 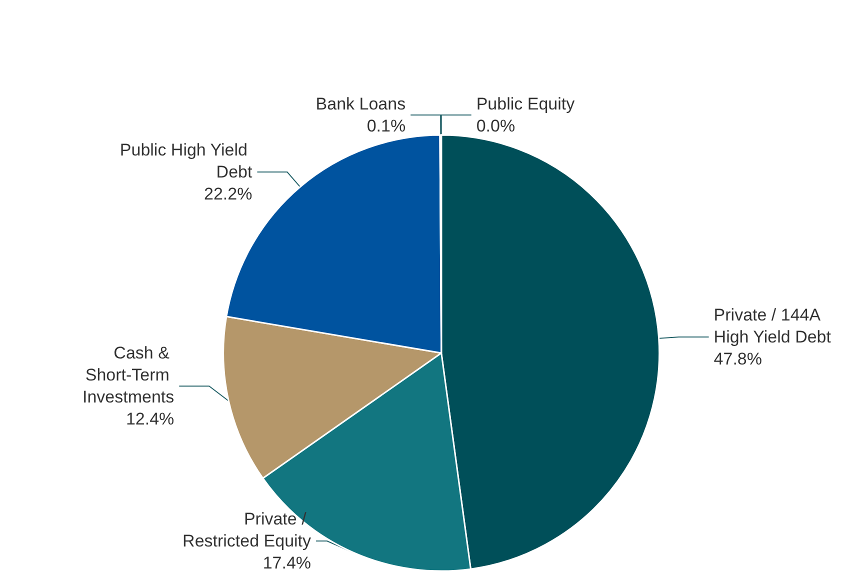 I want to click on slice-label: Cash & Short-Term Investments, so click(x=128, y=375).